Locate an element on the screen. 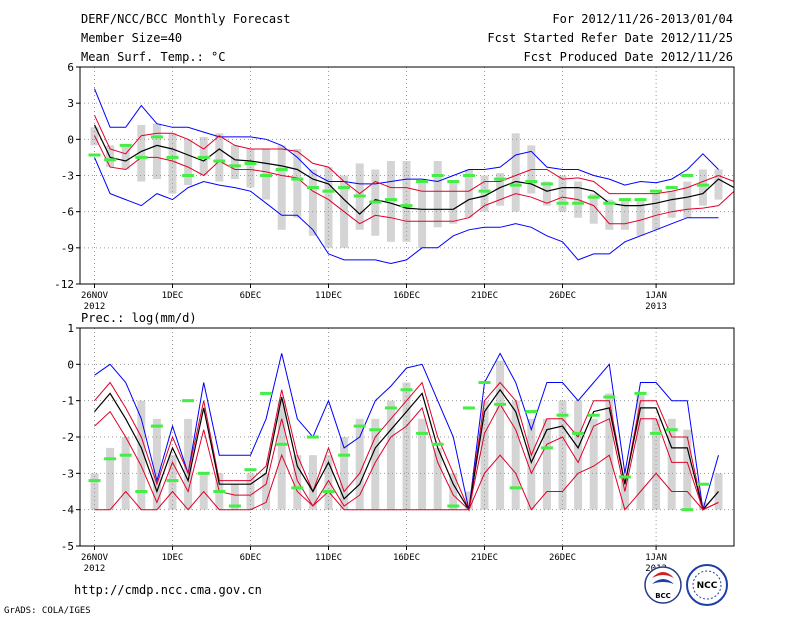  temp-xtick-label-7: 1JAN is located at coordinates (656, 296).